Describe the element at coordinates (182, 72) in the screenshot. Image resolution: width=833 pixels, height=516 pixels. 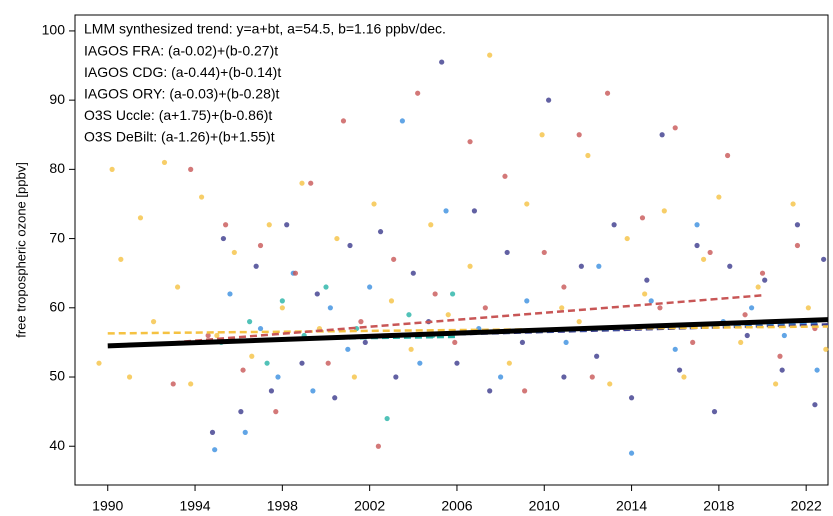
I see `legend-label: IAGOS CDG: (a-0.44)+(b-0.14)t` at that location.